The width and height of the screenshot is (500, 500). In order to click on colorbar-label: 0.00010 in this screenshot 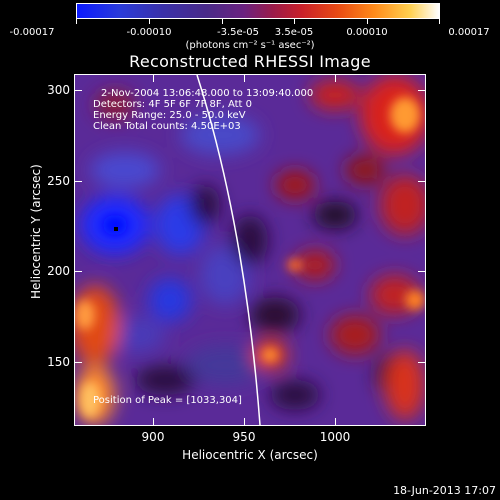, I will do `click(367, 32)`.